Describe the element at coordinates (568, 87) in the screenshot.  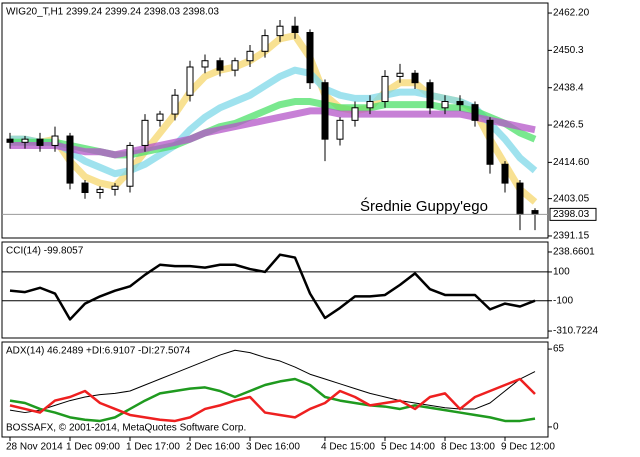
I see `y-tick-label: 2438.4` at that location.